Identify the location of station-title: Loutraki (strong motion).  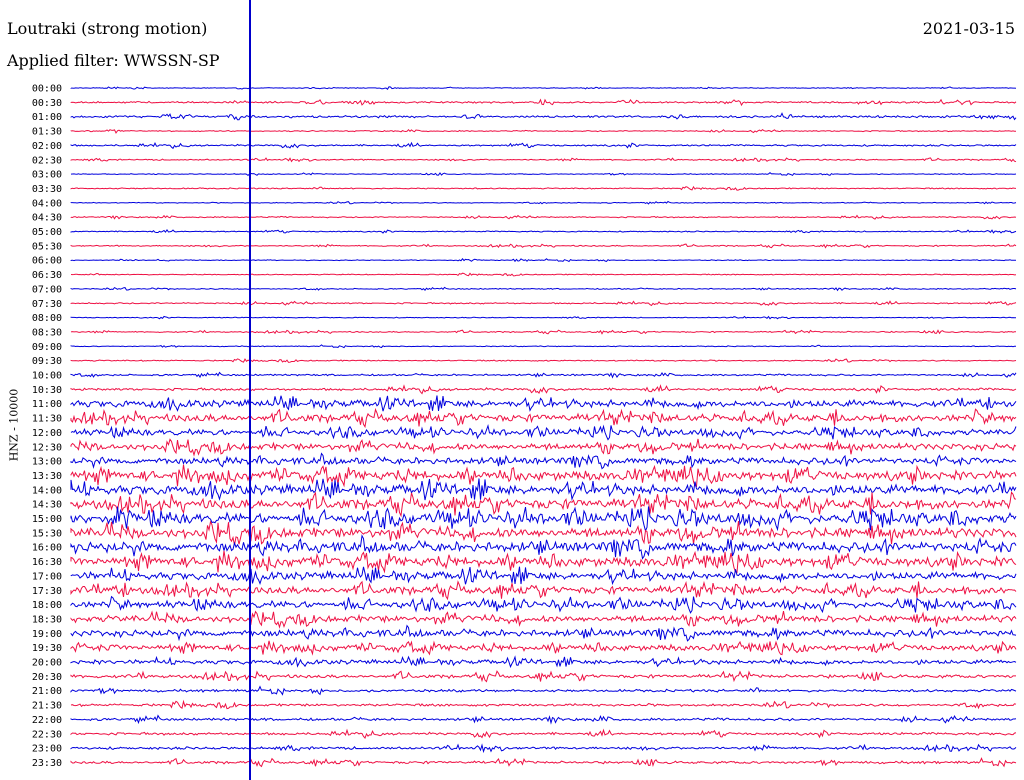
(107, 28).